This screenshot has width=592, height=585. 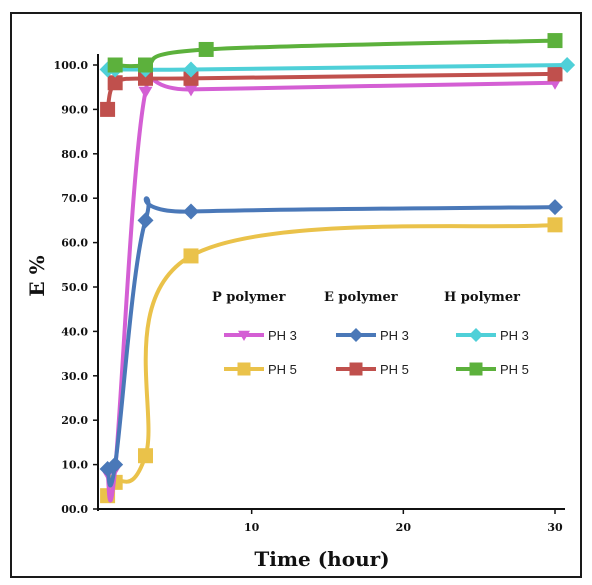 What do you see at coordinates (321, 559) in the screenshot?
I see `x-axis-title: Time (hour)` at bounding box center [321, 559].